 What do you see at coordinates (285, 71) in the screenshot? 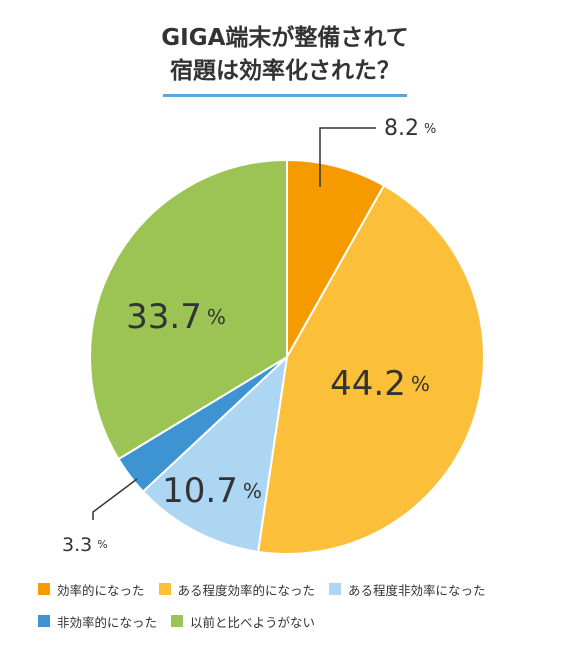
I see `title-line-2: 宿題は効率化された？` at bounding box center [285, 71].